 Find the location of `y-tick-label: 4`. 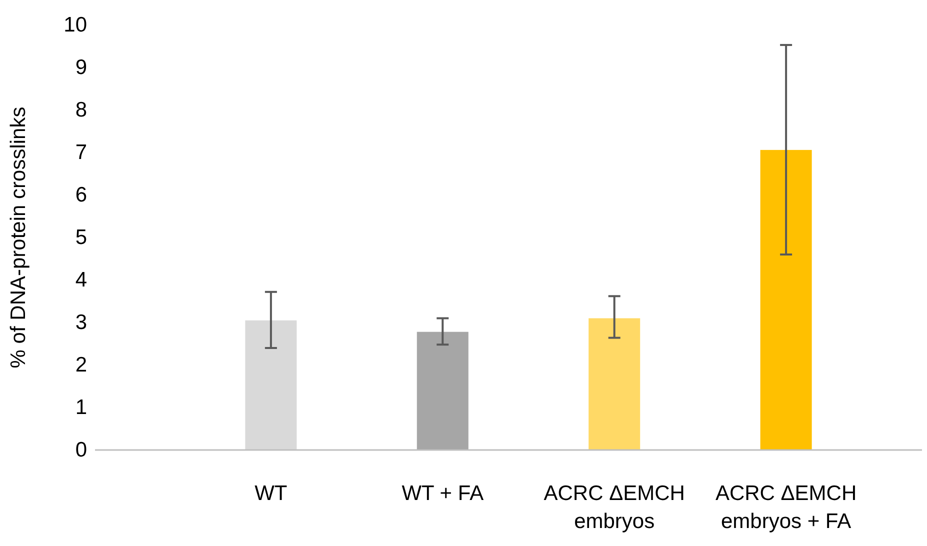

y-tick-label: 4 is located at coordinates (81, 280).